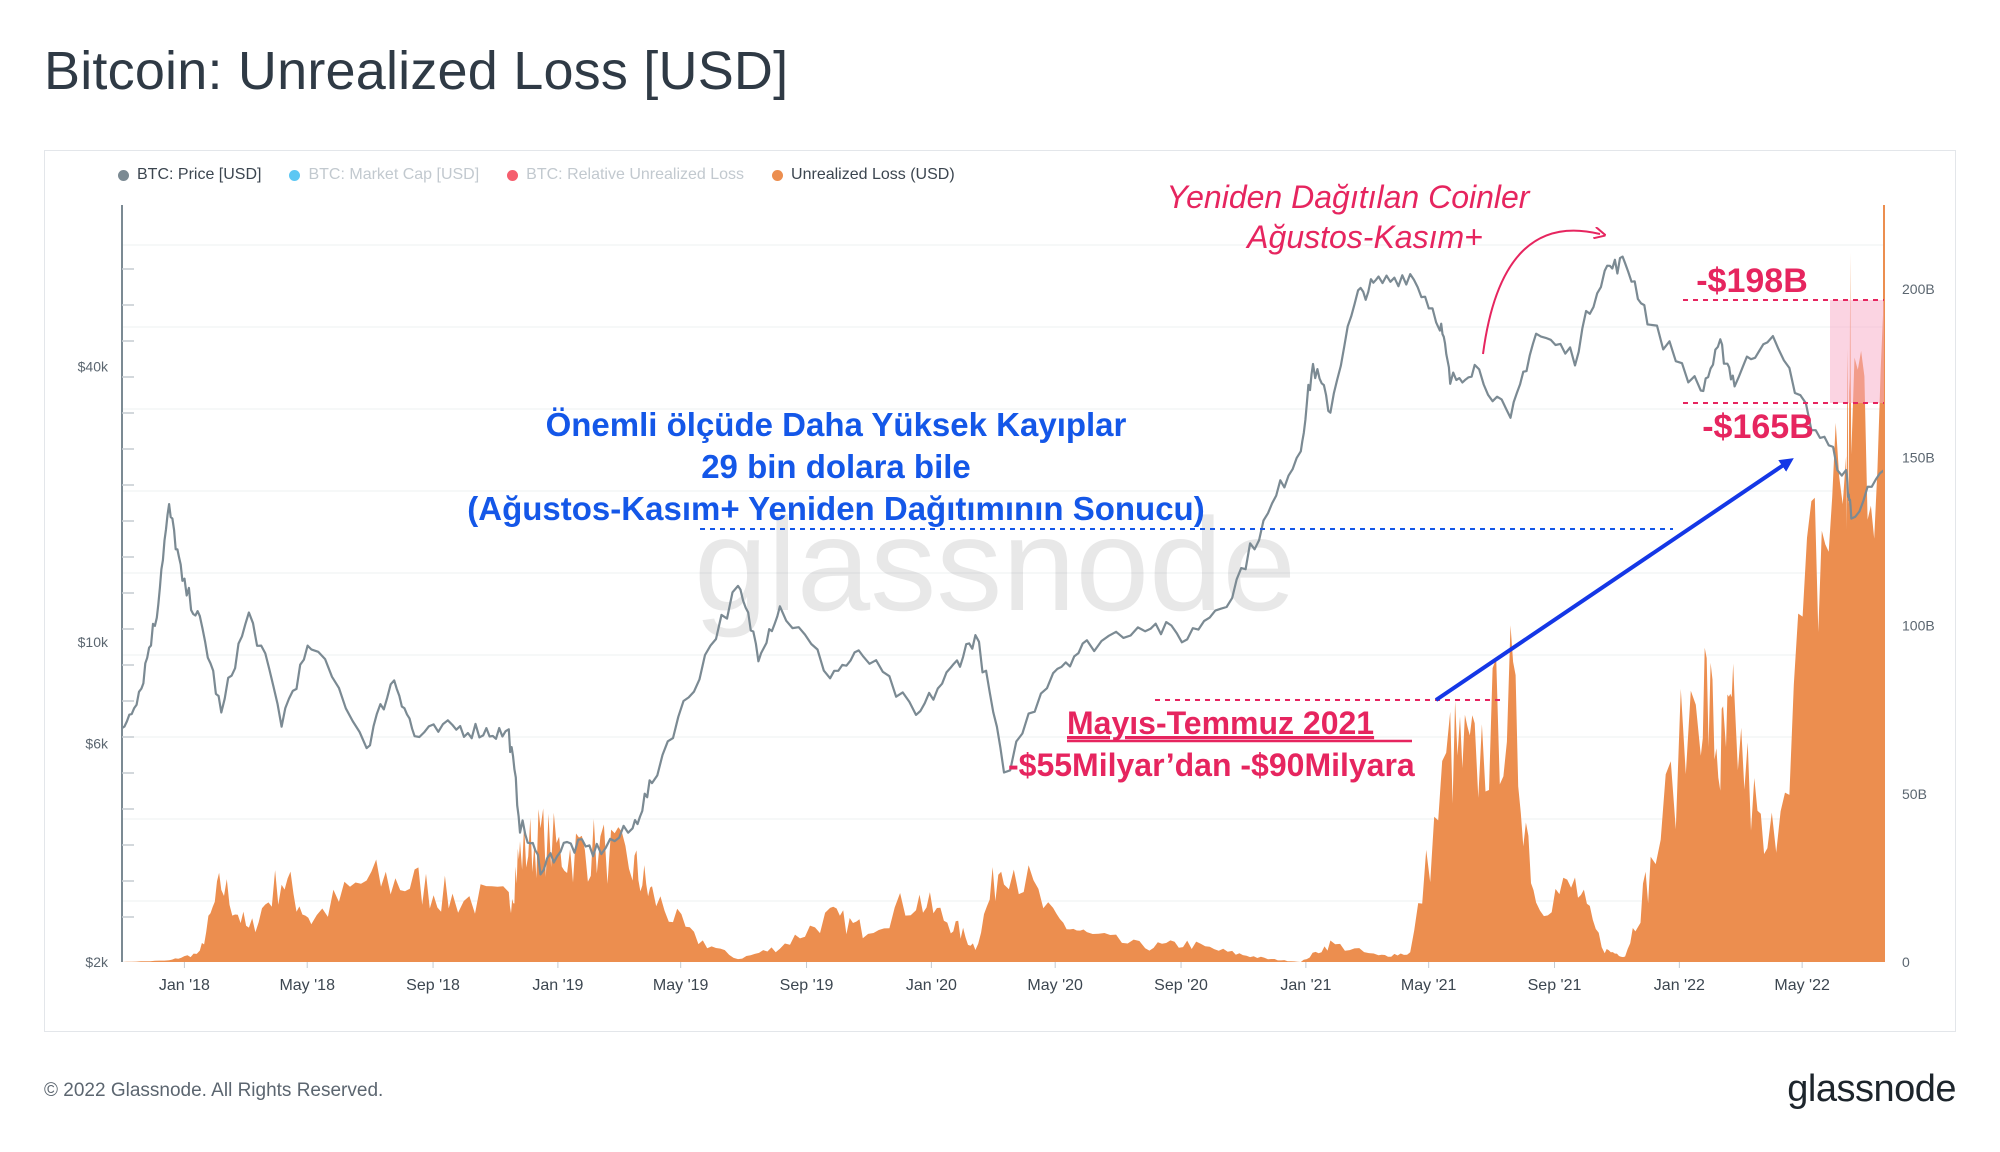  Describe the element at coordinates (394, 174) in the screenshot. I see `legend-label-market-cap: BTC: Market Cap [USD]` at that location.